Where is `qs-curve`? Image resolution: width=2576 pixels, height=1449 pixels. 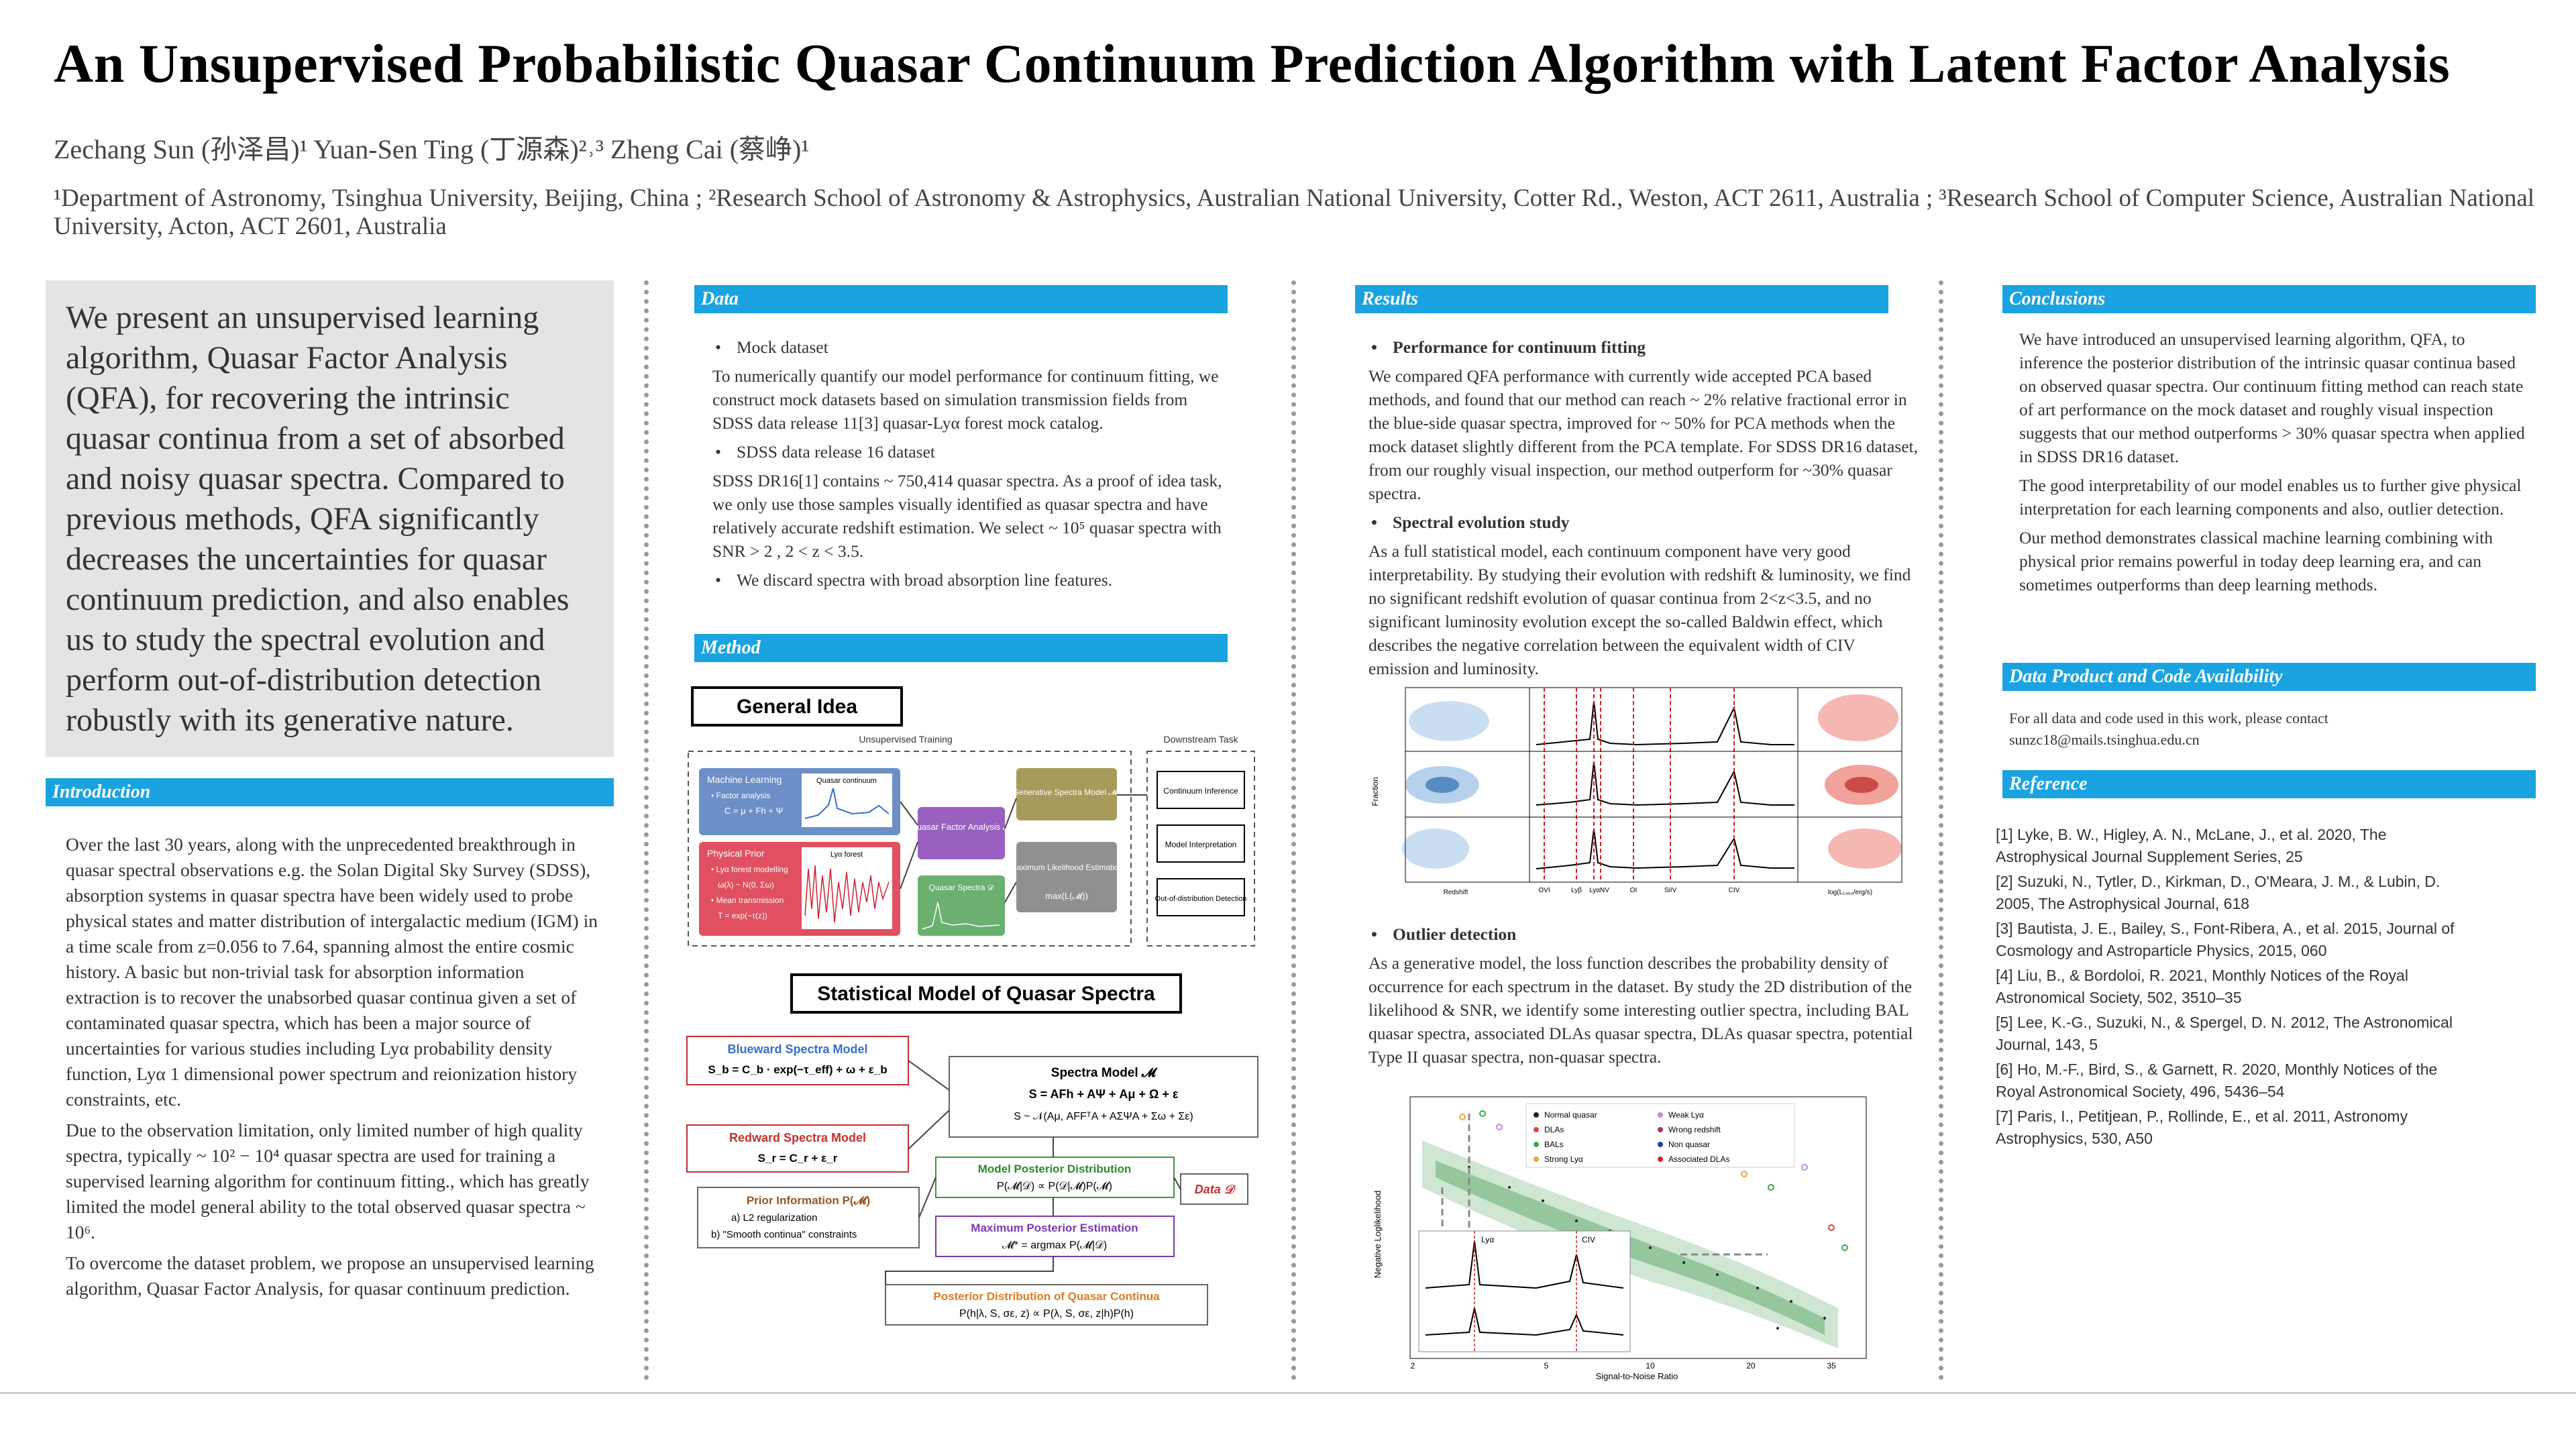
qs-curve is located at coordinates (961, 916).